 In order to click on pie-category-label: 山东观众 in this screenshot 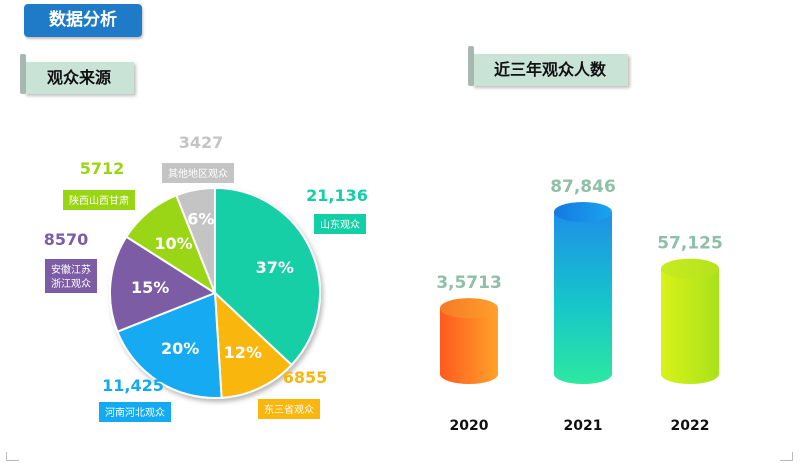, I will do `click(340, 224)`.